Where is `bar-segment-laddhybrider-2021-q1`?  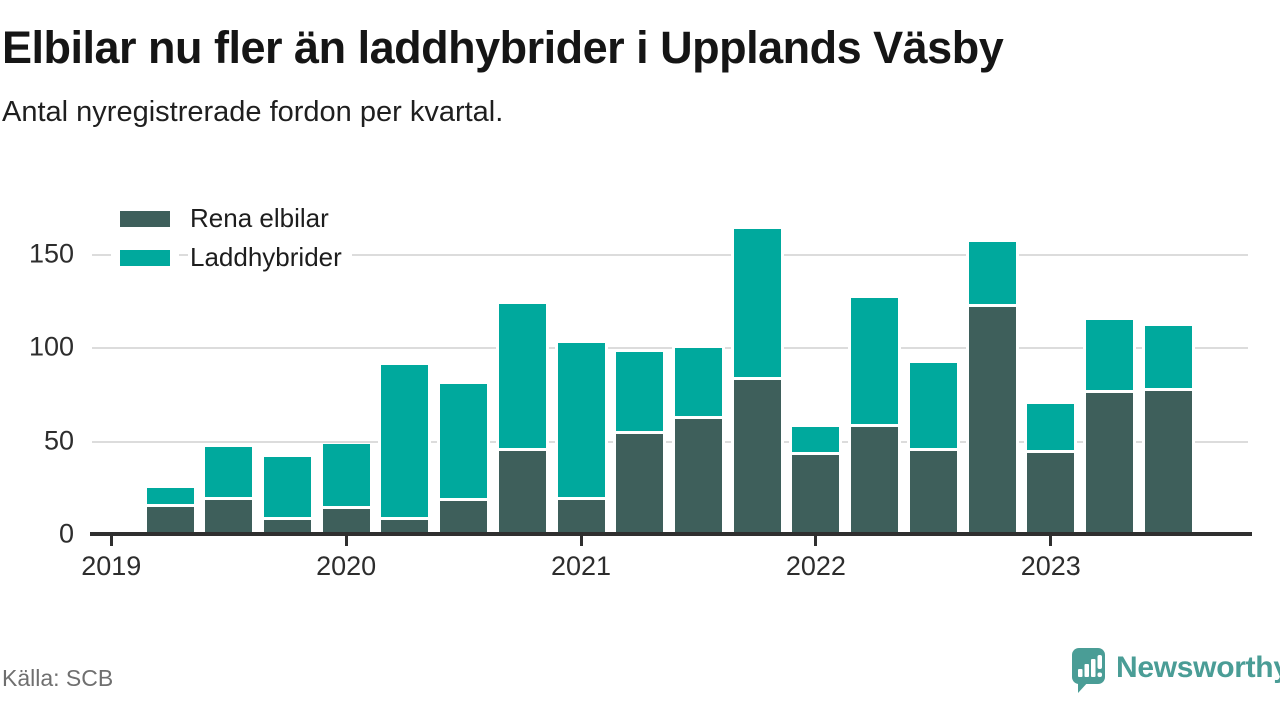
bar-segment-laddhybrider-2021-q1 is located at coordinates (581, 421).